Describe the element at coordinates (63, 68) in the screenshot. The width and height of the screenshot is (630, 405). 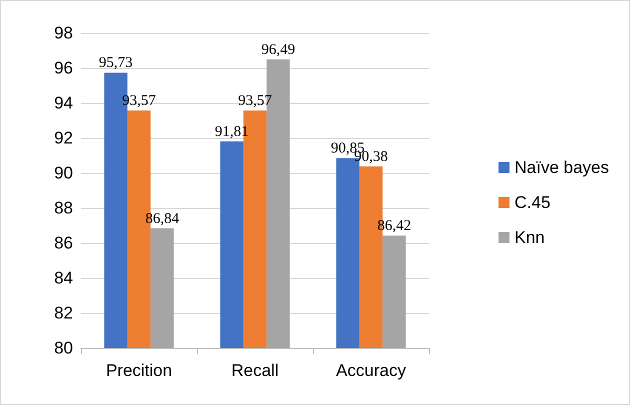
I see `y-tick-label: 96` at that location.